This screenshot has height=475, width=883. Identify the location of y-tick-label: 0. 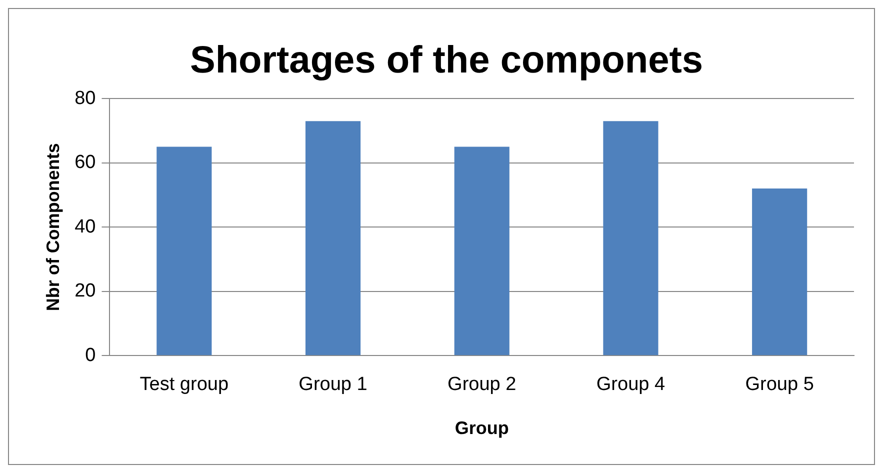
(90, 355).